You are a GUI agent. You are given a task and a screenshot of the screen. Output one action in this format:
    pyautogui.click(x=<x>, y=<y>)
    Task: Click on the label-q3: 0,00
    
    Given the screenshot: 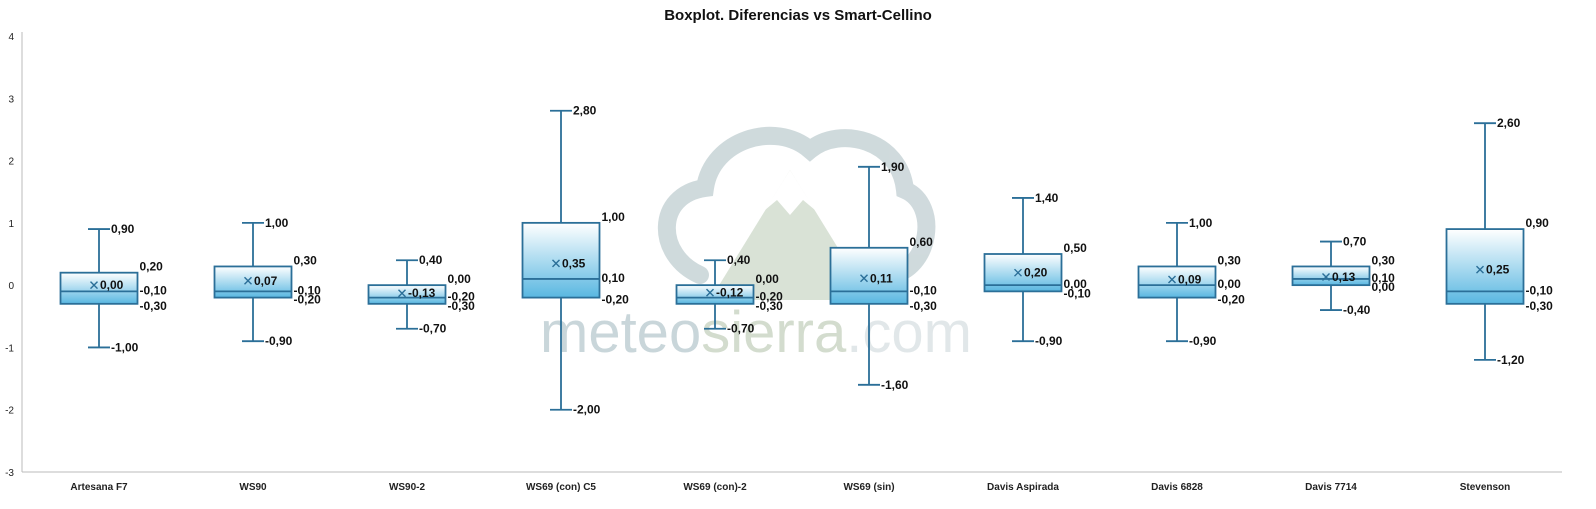 What is the action you would take?
    pyautogui.click(x=768, y=279)
    